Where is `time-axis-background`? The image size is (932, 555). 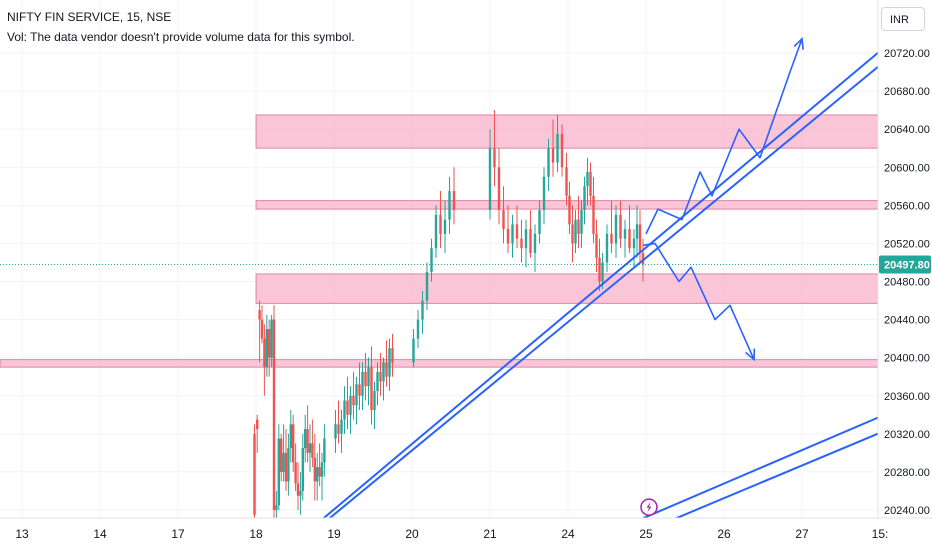
time-axis-background is located at coordinates (466, 534).